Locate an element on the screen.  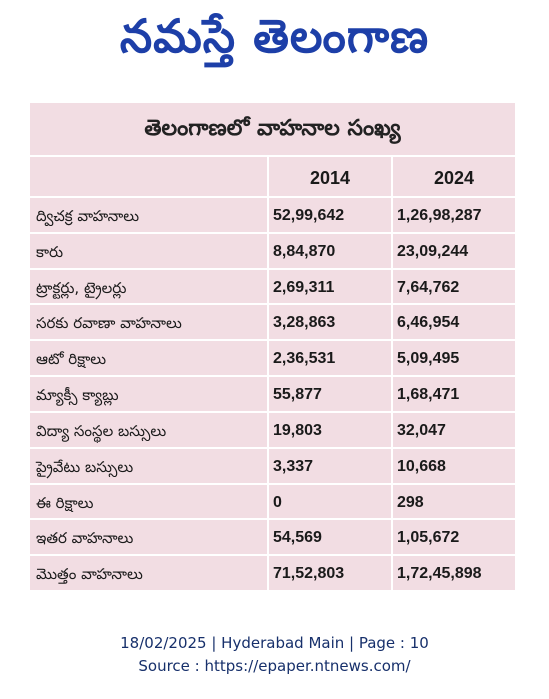
value-cell: 1,68,471 is located at coordinates (455, 394).